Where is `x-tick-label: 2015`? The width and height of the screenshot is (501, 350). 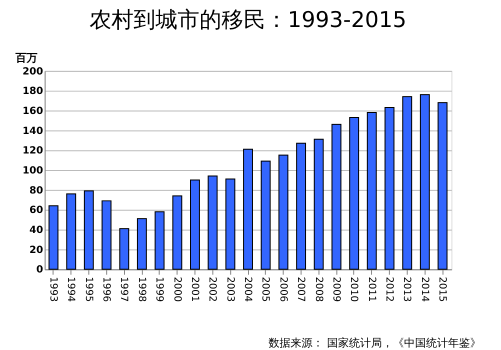 x-tick-label: 2015 is located at coordinates (442, 289).